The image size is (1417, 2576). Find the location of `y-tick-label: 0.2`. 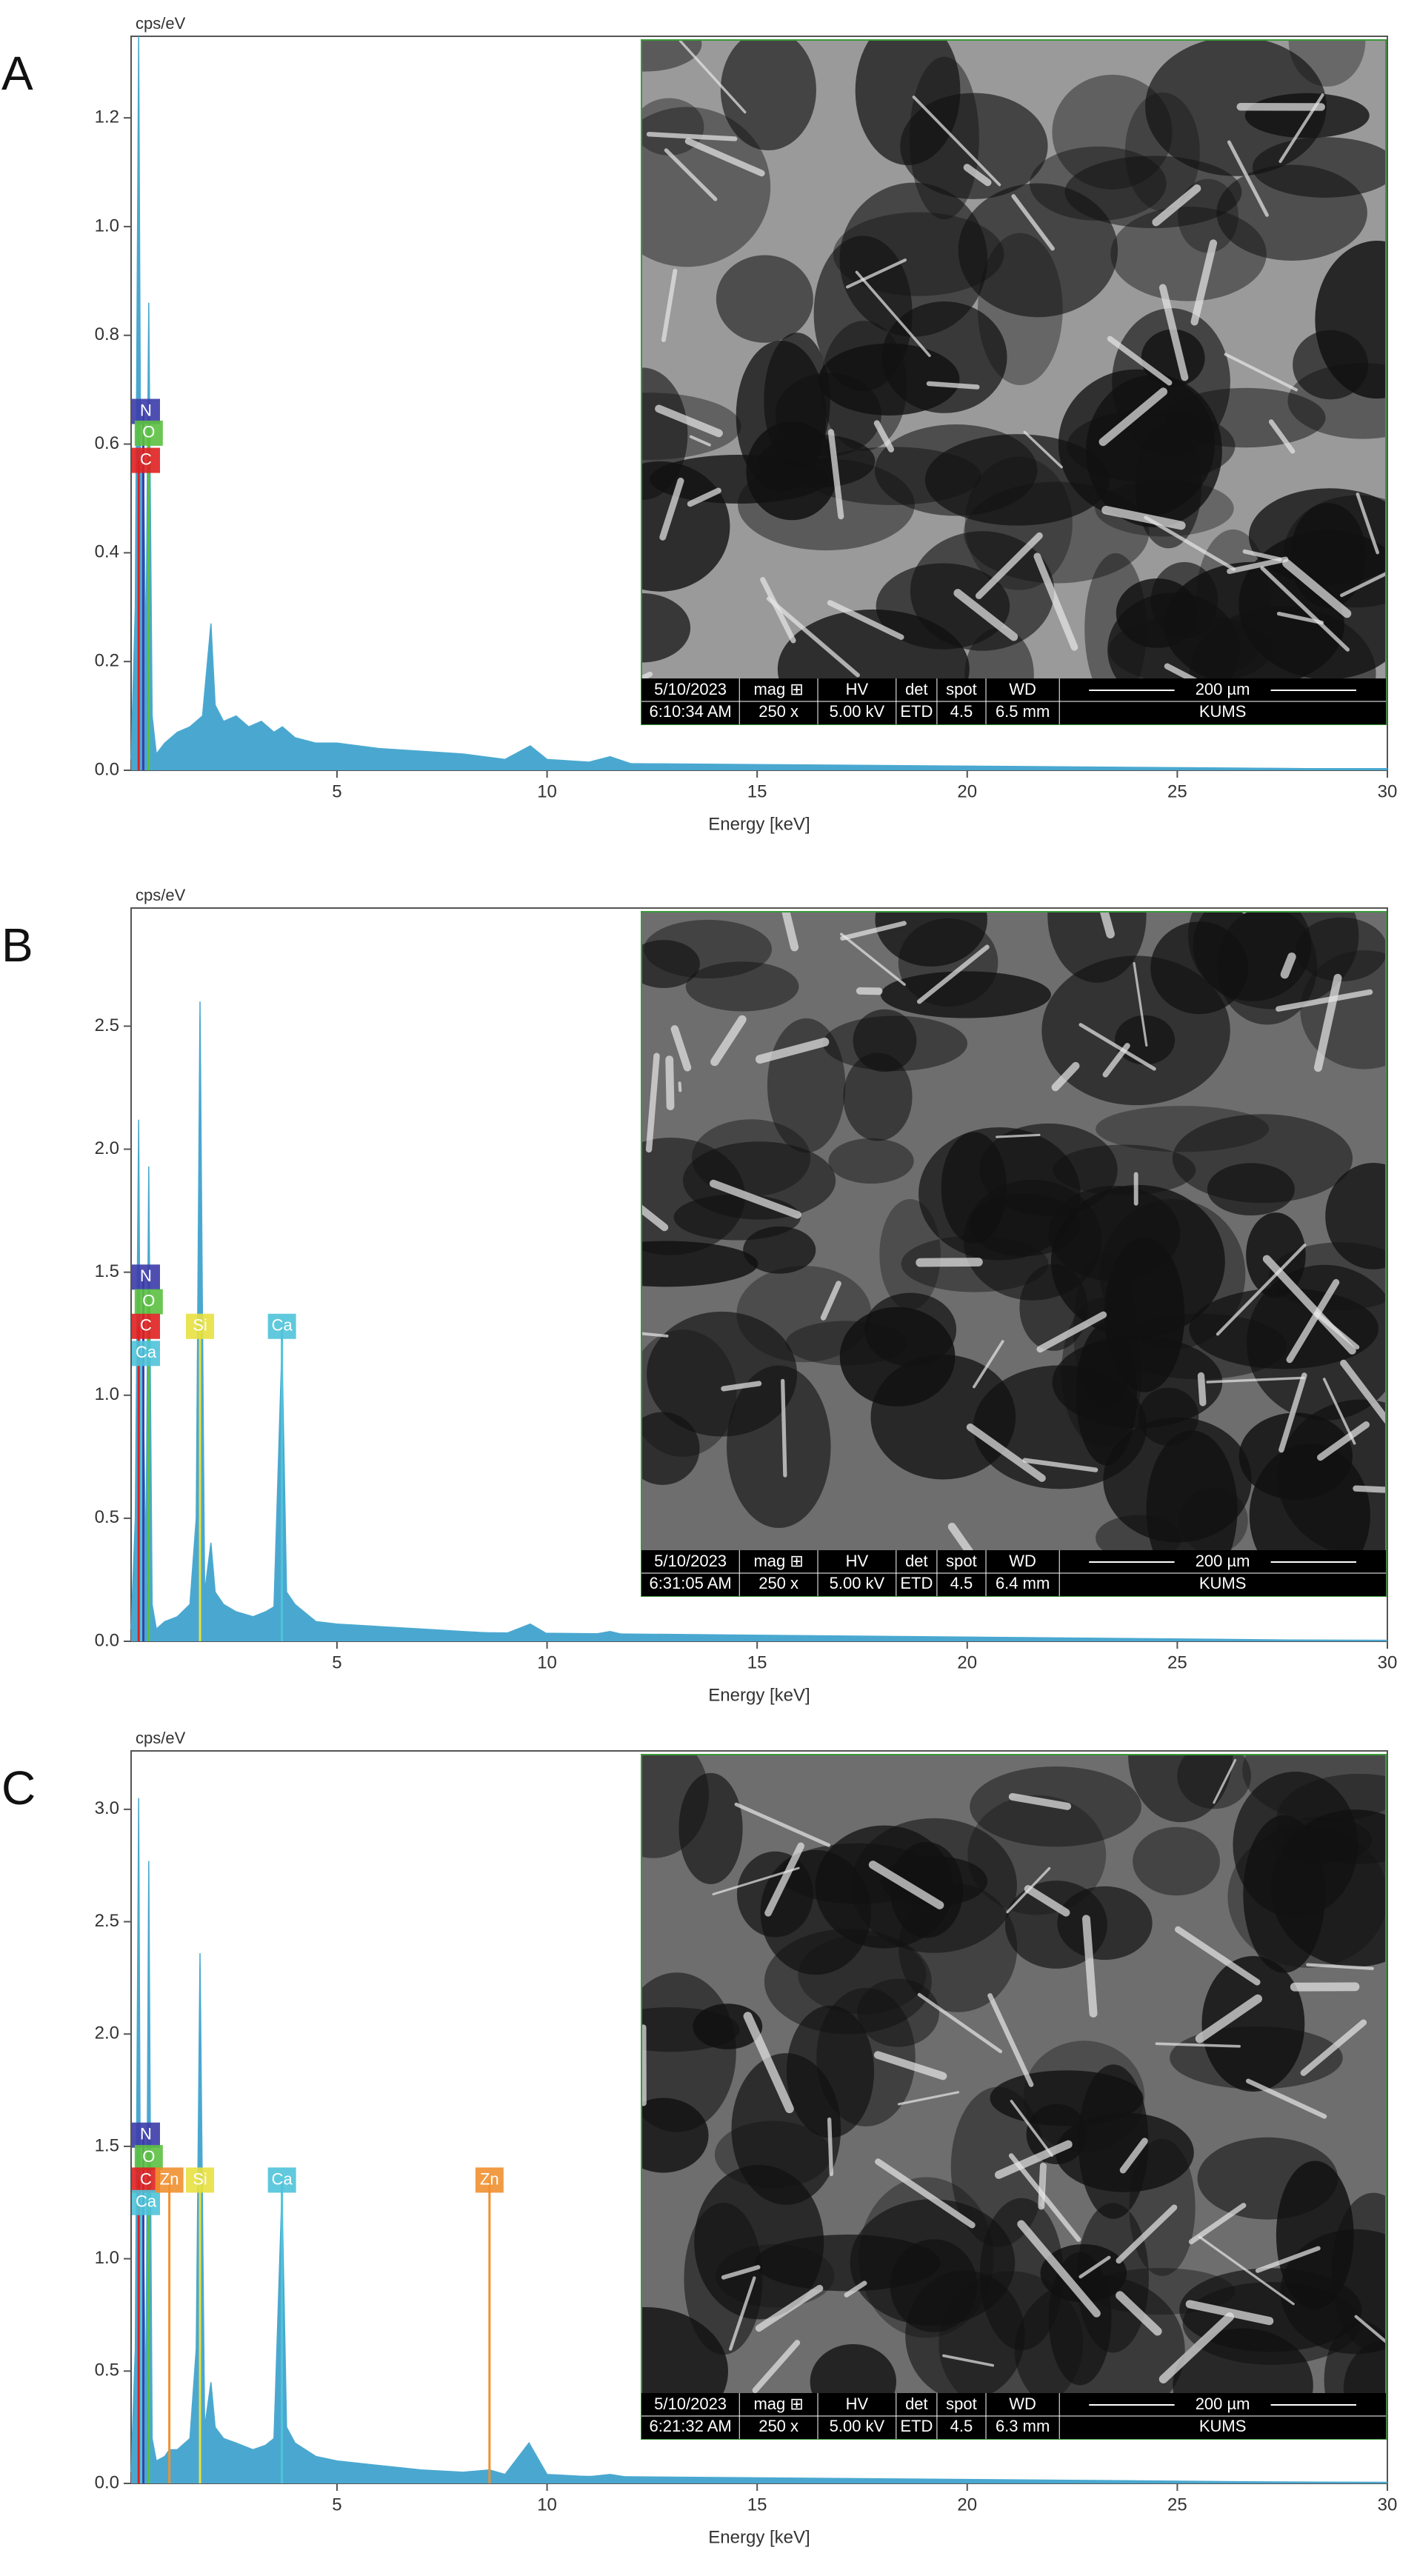

y-tick-label: 0.2 is located at coordinates (107, 661).